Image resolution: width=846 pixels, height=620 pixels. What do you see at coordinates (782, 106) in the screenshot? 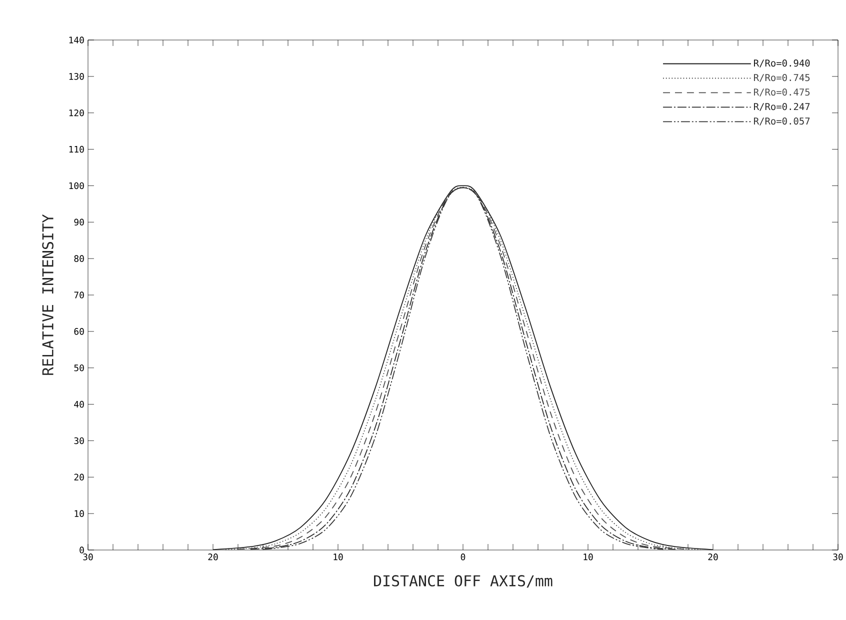
I see `text: R/Ro=0.247` at bounding box center [782, 106].